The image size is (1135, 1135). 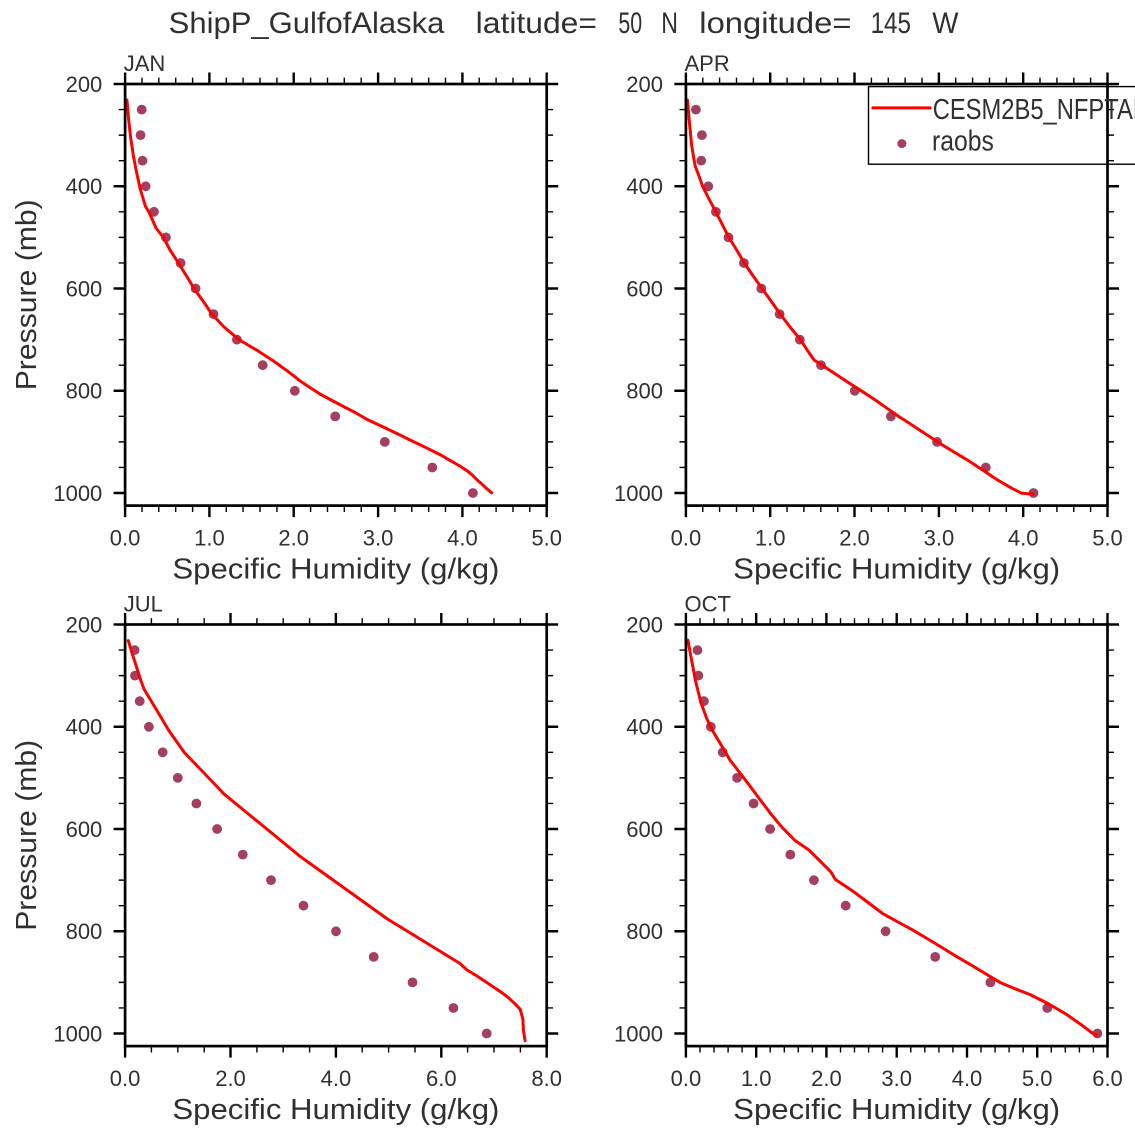 What do you see at coordinates (891, 23) in the screenshot?
I see `svg-text: 145` at bounding box center [891, 23].